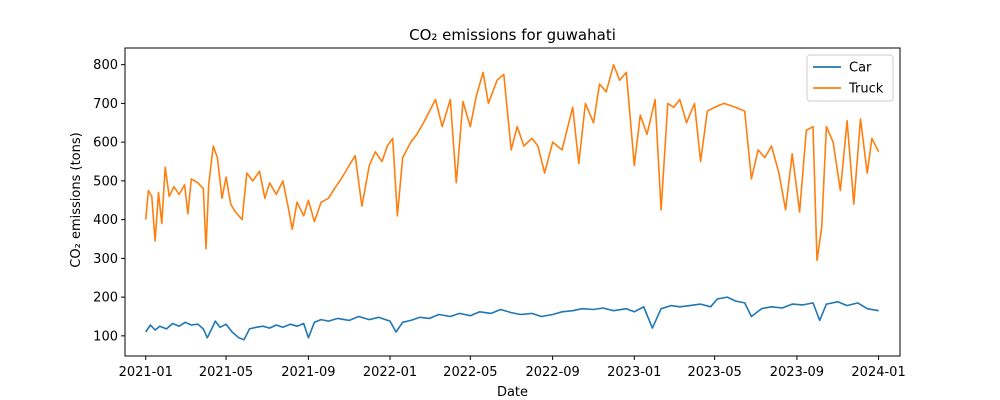  What do you see at coordinates (226, 372) in the screenshot?
I see `x-tick-label: 2021-05` at bounding box center [226, 372].